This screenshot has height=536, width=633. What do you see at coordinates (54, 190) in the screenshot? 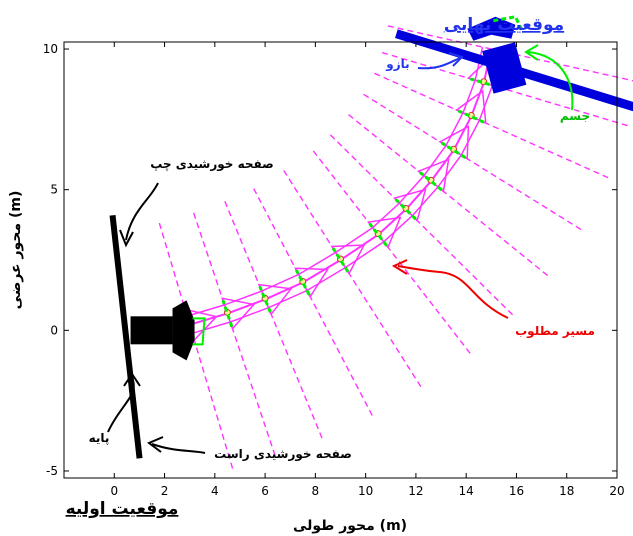
I see `y-tick-label: 5` at bounding box center [54, 190].